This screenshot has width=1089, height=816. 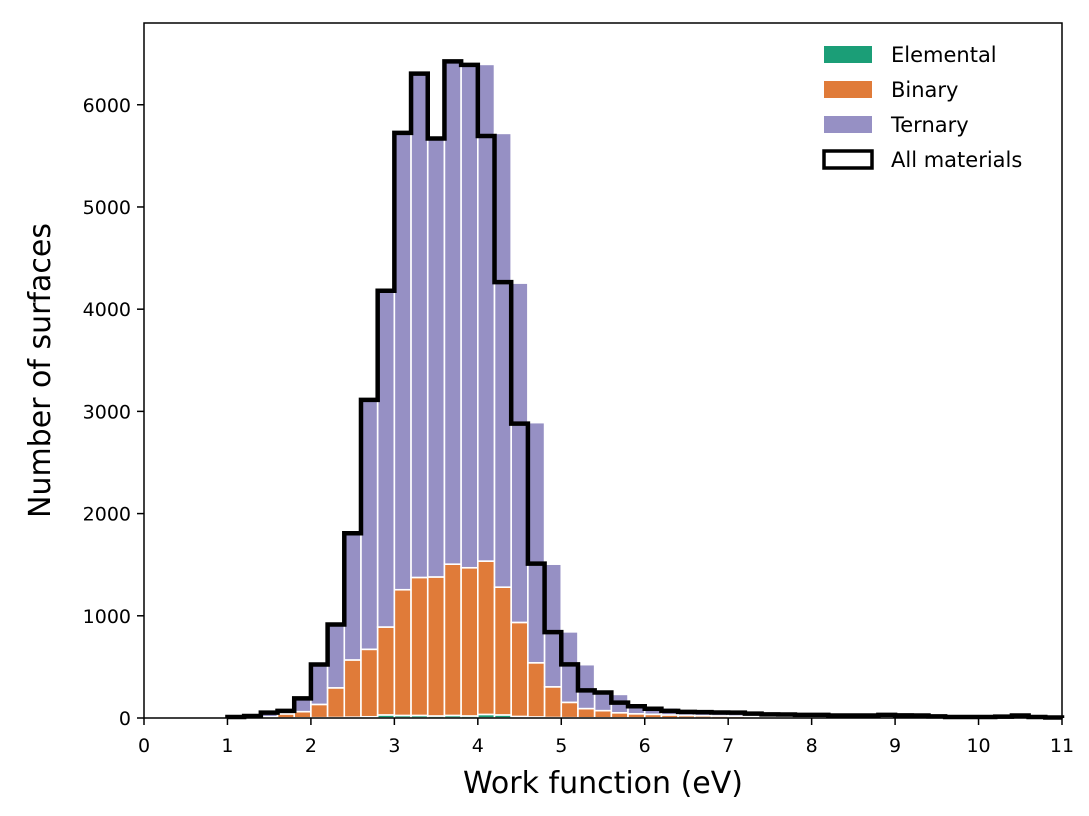 I want to click on y-tick-label: 5000, so click(x=107, y=208).